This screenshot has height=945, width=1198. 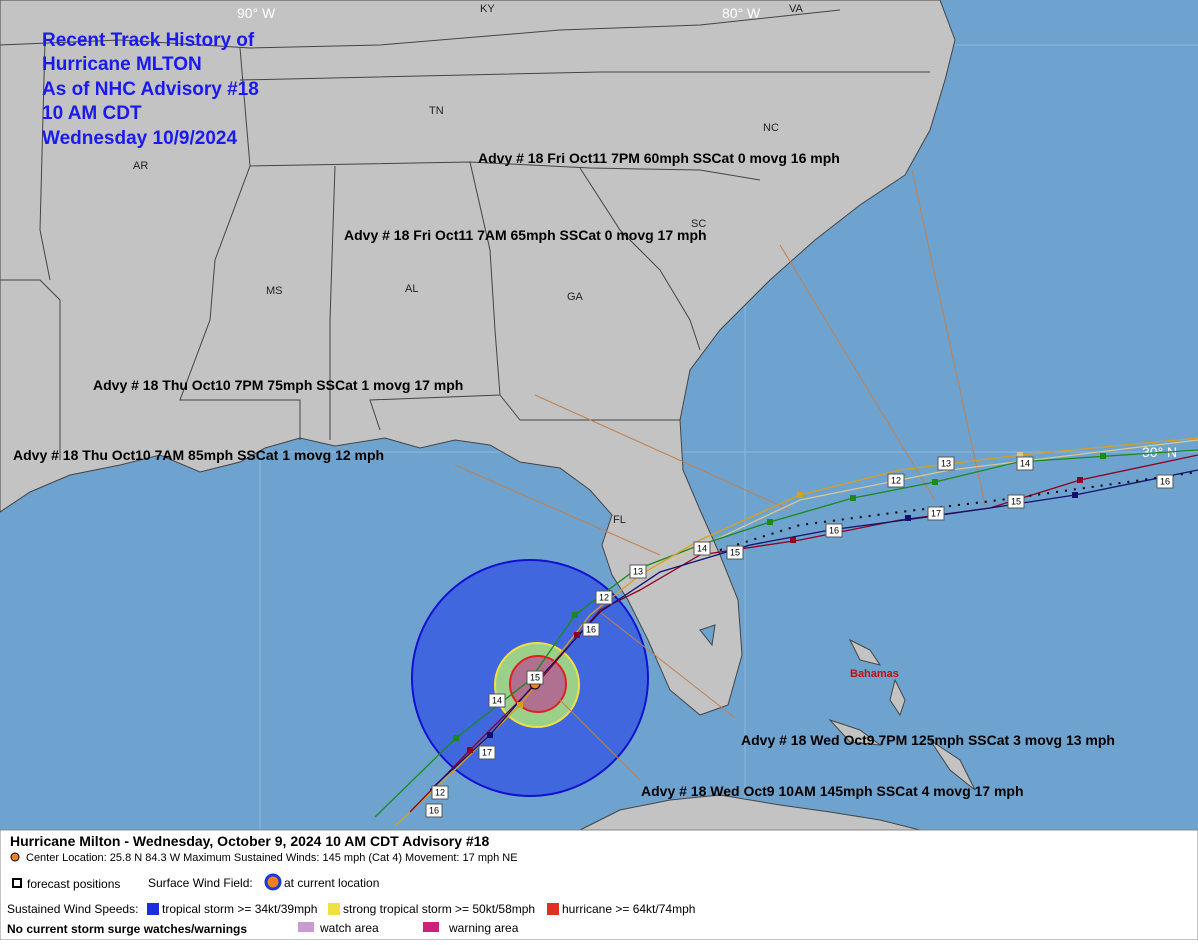 What do you see at coordinates (73, 884) in the screenshot?
I see `legend-text: forecast positions` at bounding box center [73, 884].